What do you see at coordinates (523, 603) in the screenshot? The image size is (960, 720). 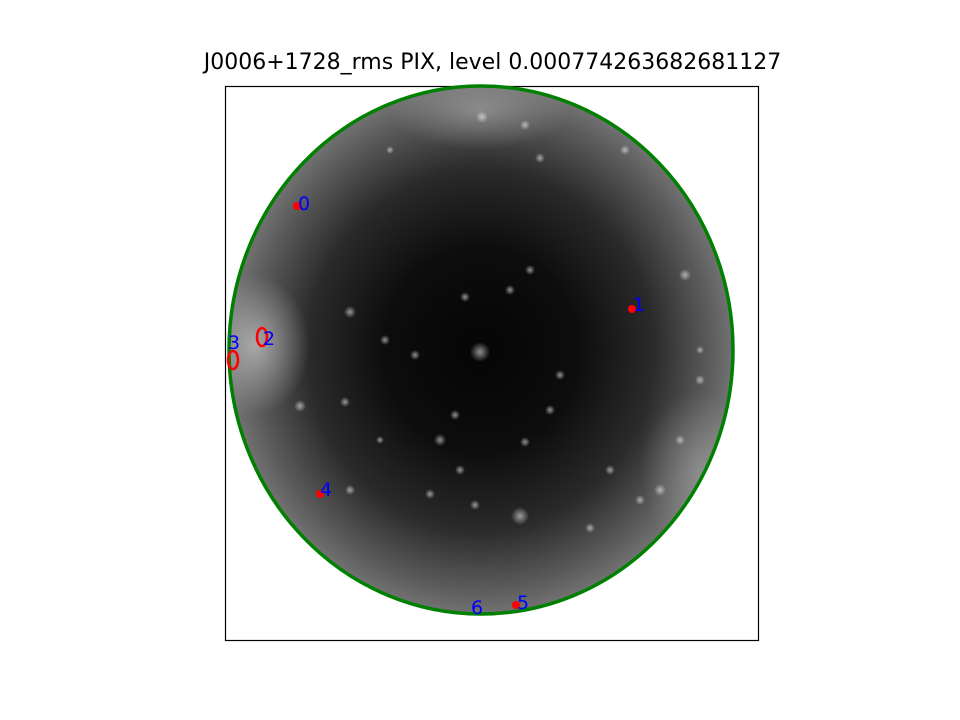 I see `source-label-5: 5` at bounding box center [523, 603].